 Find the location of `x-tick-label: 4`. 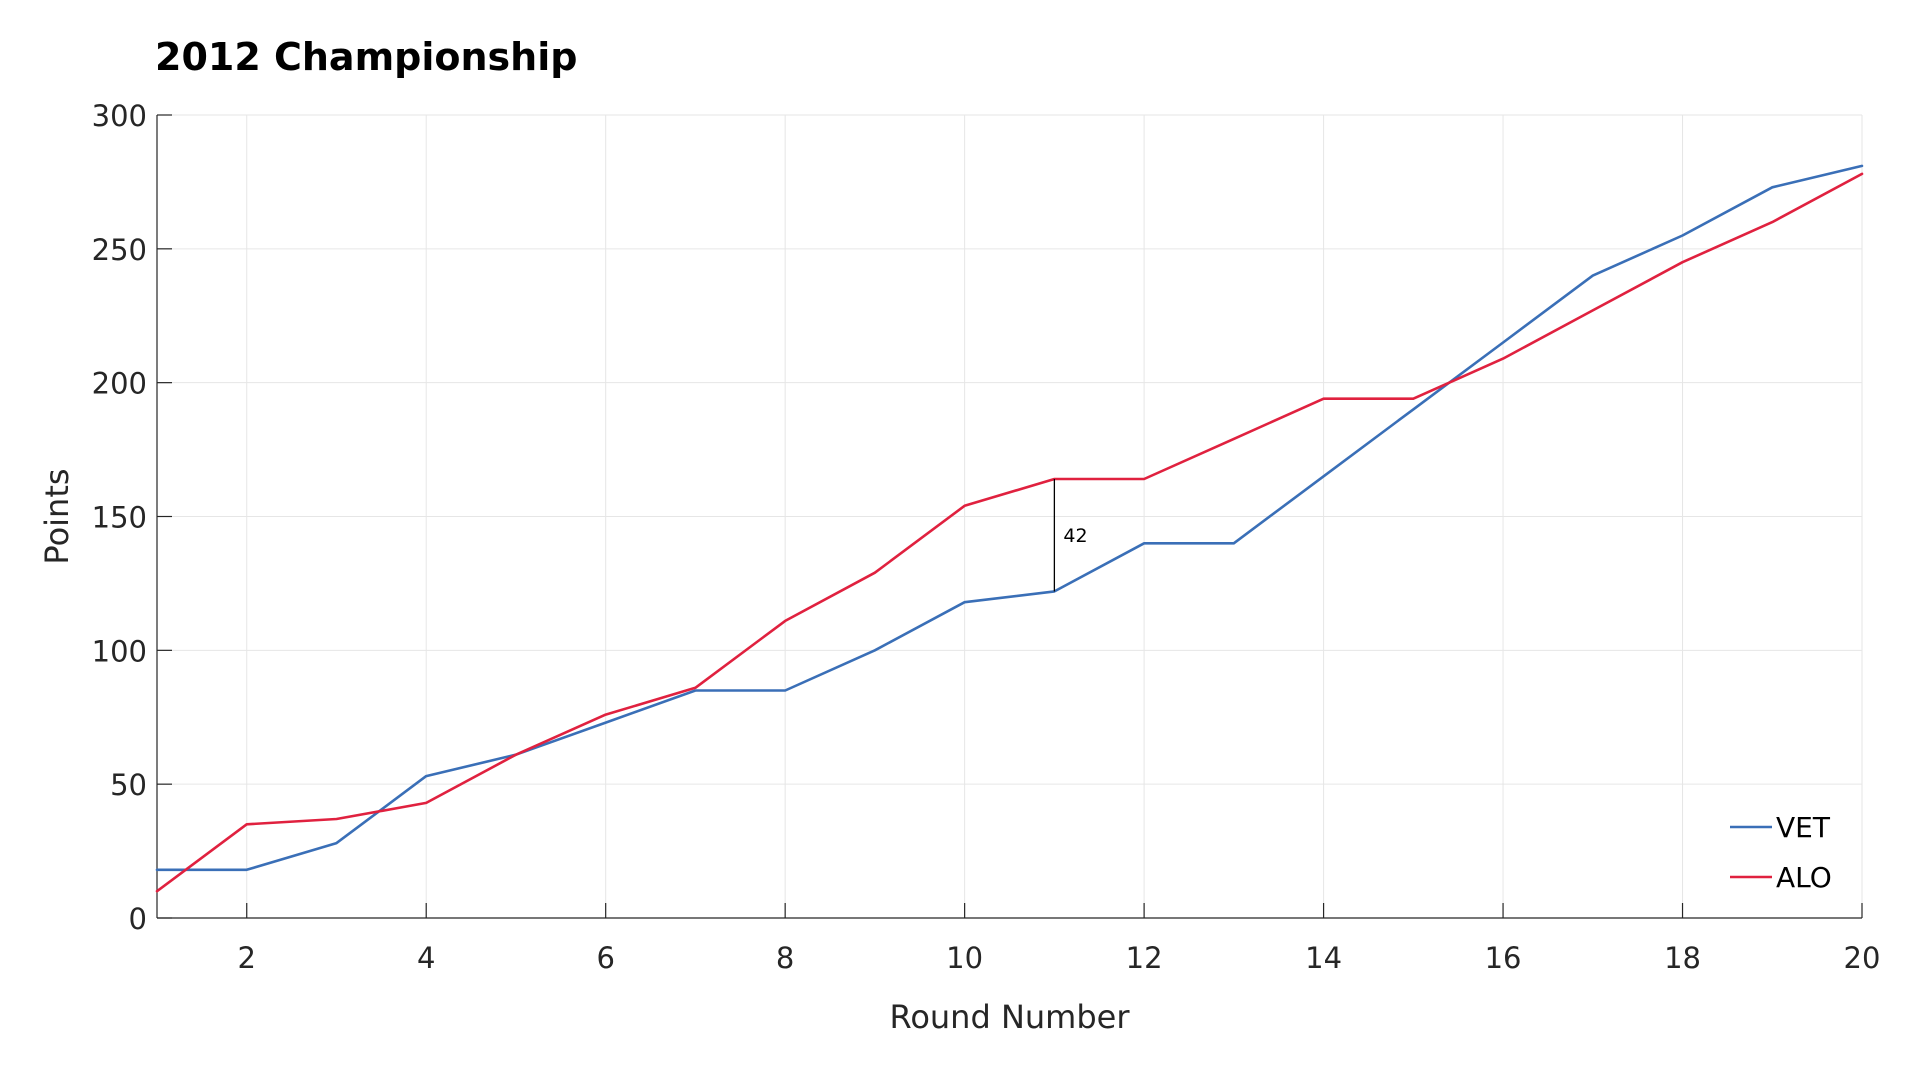

x-tick-label: 4 is located at coordinates (426, 958).